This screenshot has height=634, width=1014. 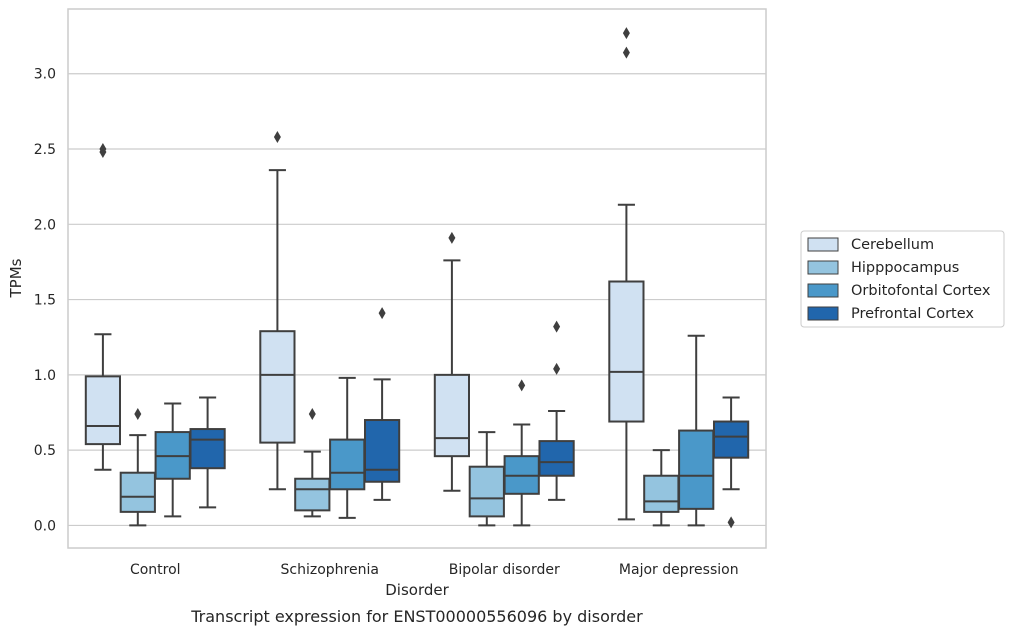 I want to click on y-tick-label: 2.0, so click(x=45, y=225).